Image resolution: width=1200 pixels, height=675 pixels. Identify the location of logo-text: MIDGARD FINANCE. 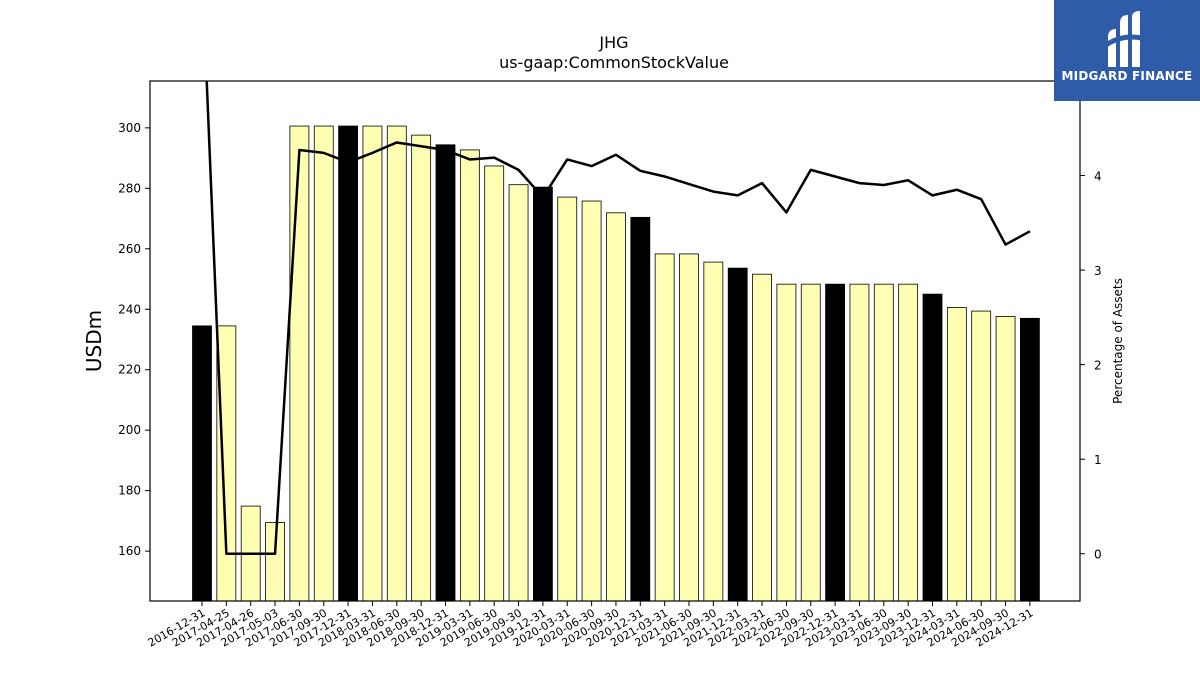
(1127, 76).